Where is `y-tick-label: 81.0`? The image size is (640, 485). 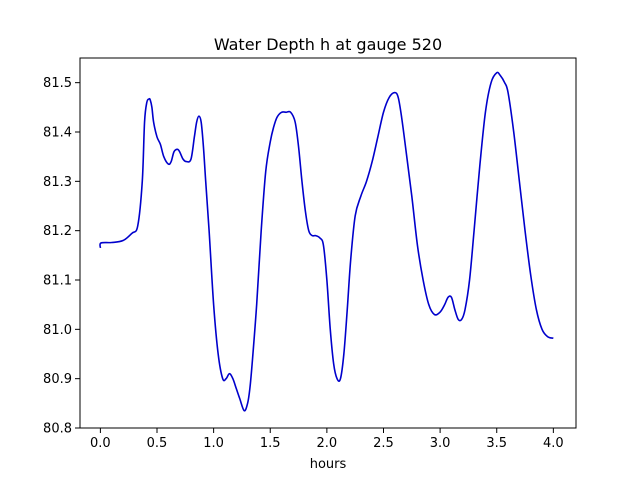
y-tick-label: 81.0 is located at coordinates (57, 330).